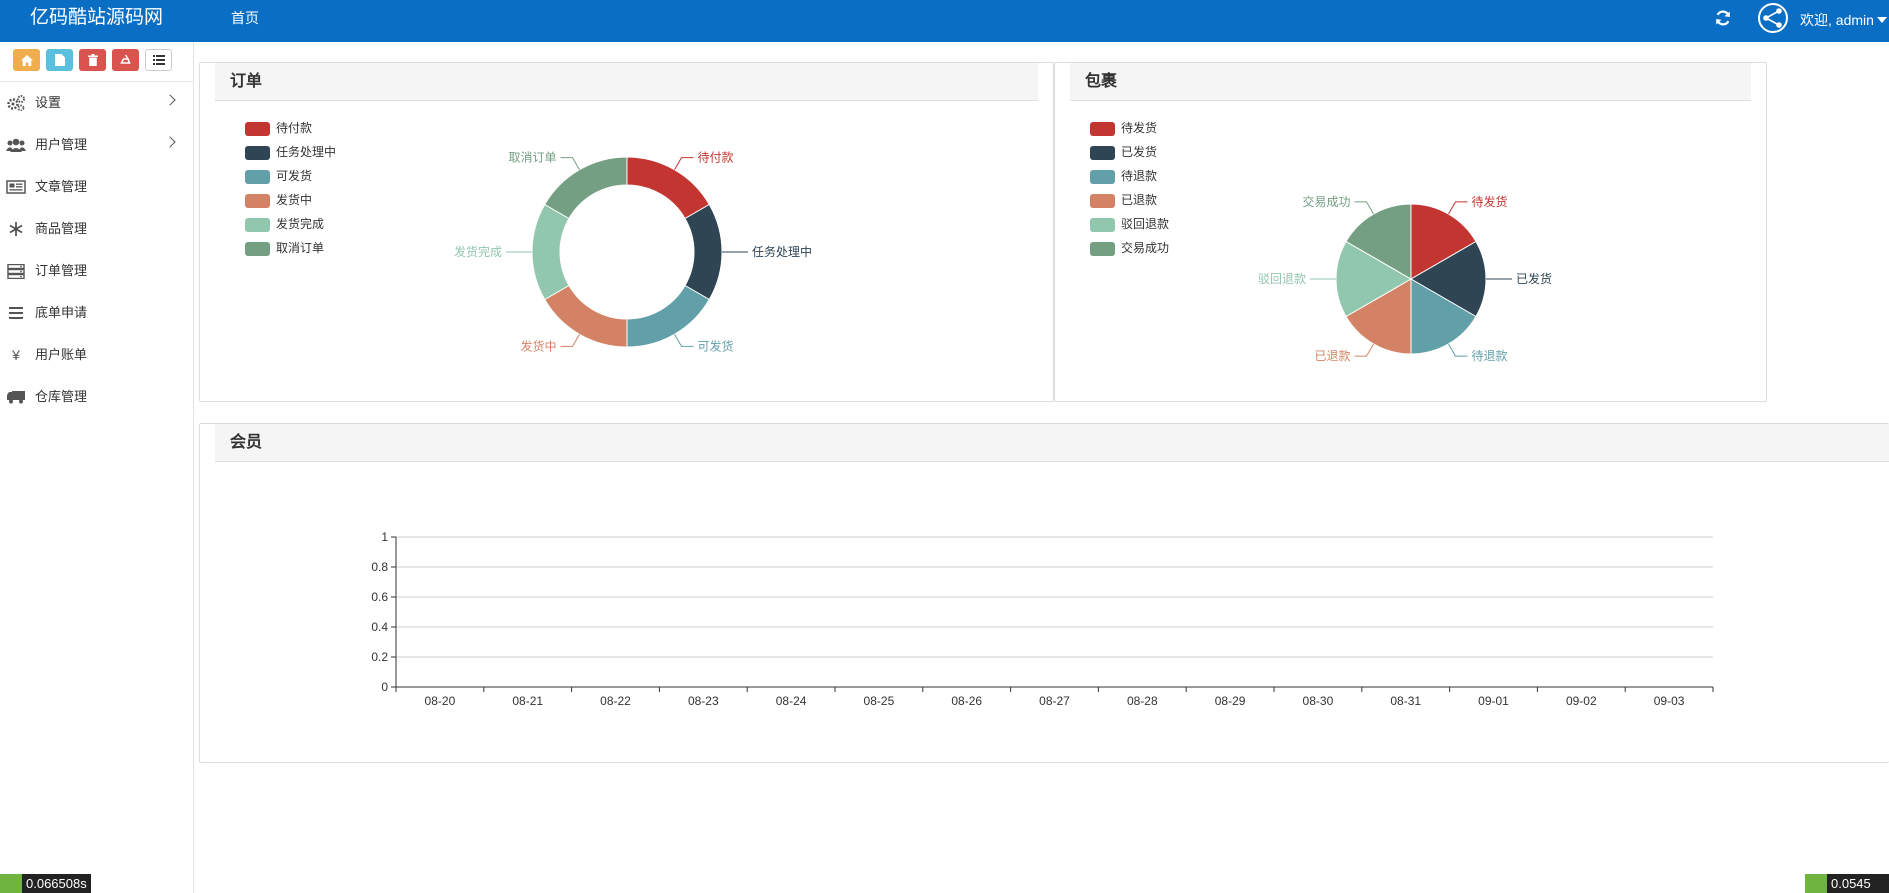 The image size is (1889, 893). I want to click on sidebar-item-label: 仓库管理, so click(61, 396).